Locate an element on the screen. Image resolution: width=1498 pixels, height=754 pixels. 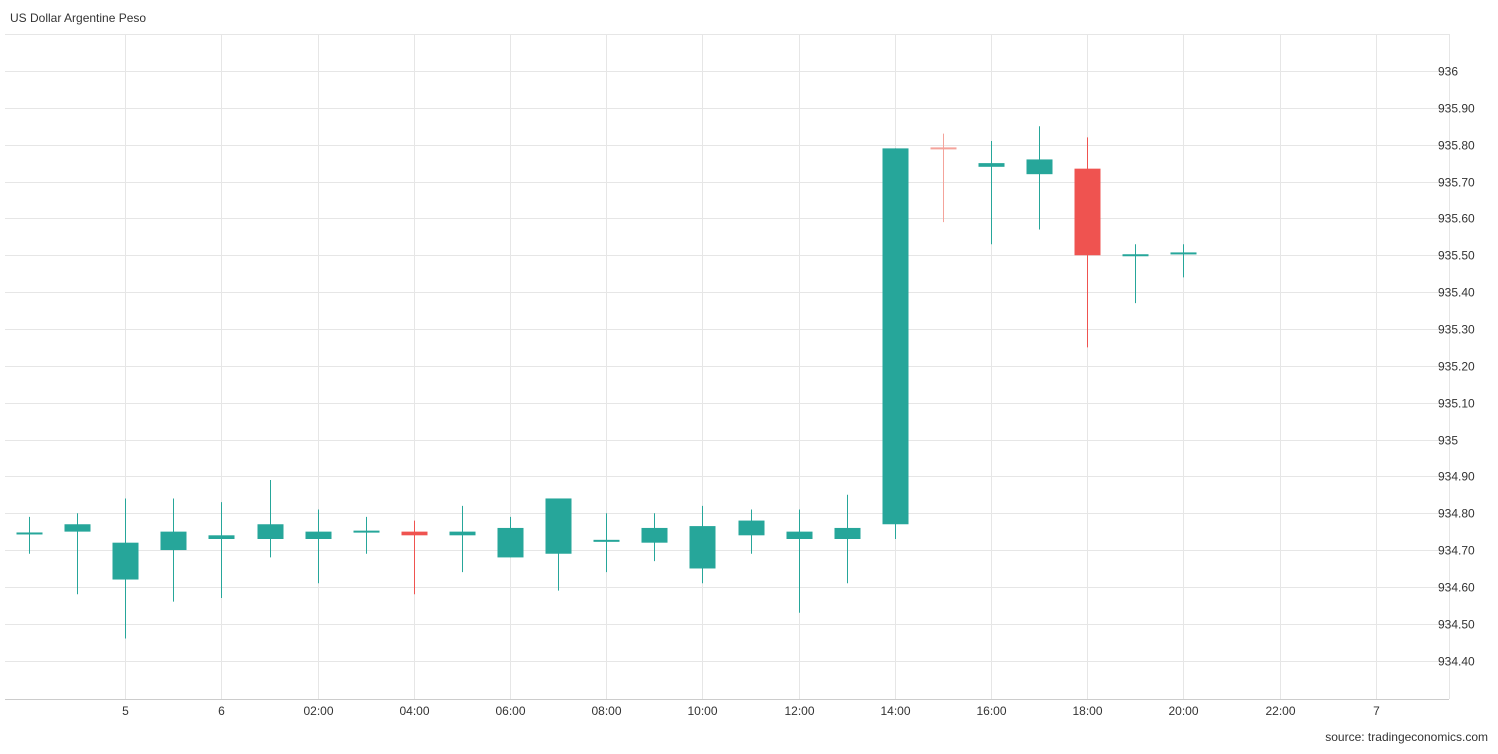
x-tick-label: 14:00 is located at coordinates (895, 711).